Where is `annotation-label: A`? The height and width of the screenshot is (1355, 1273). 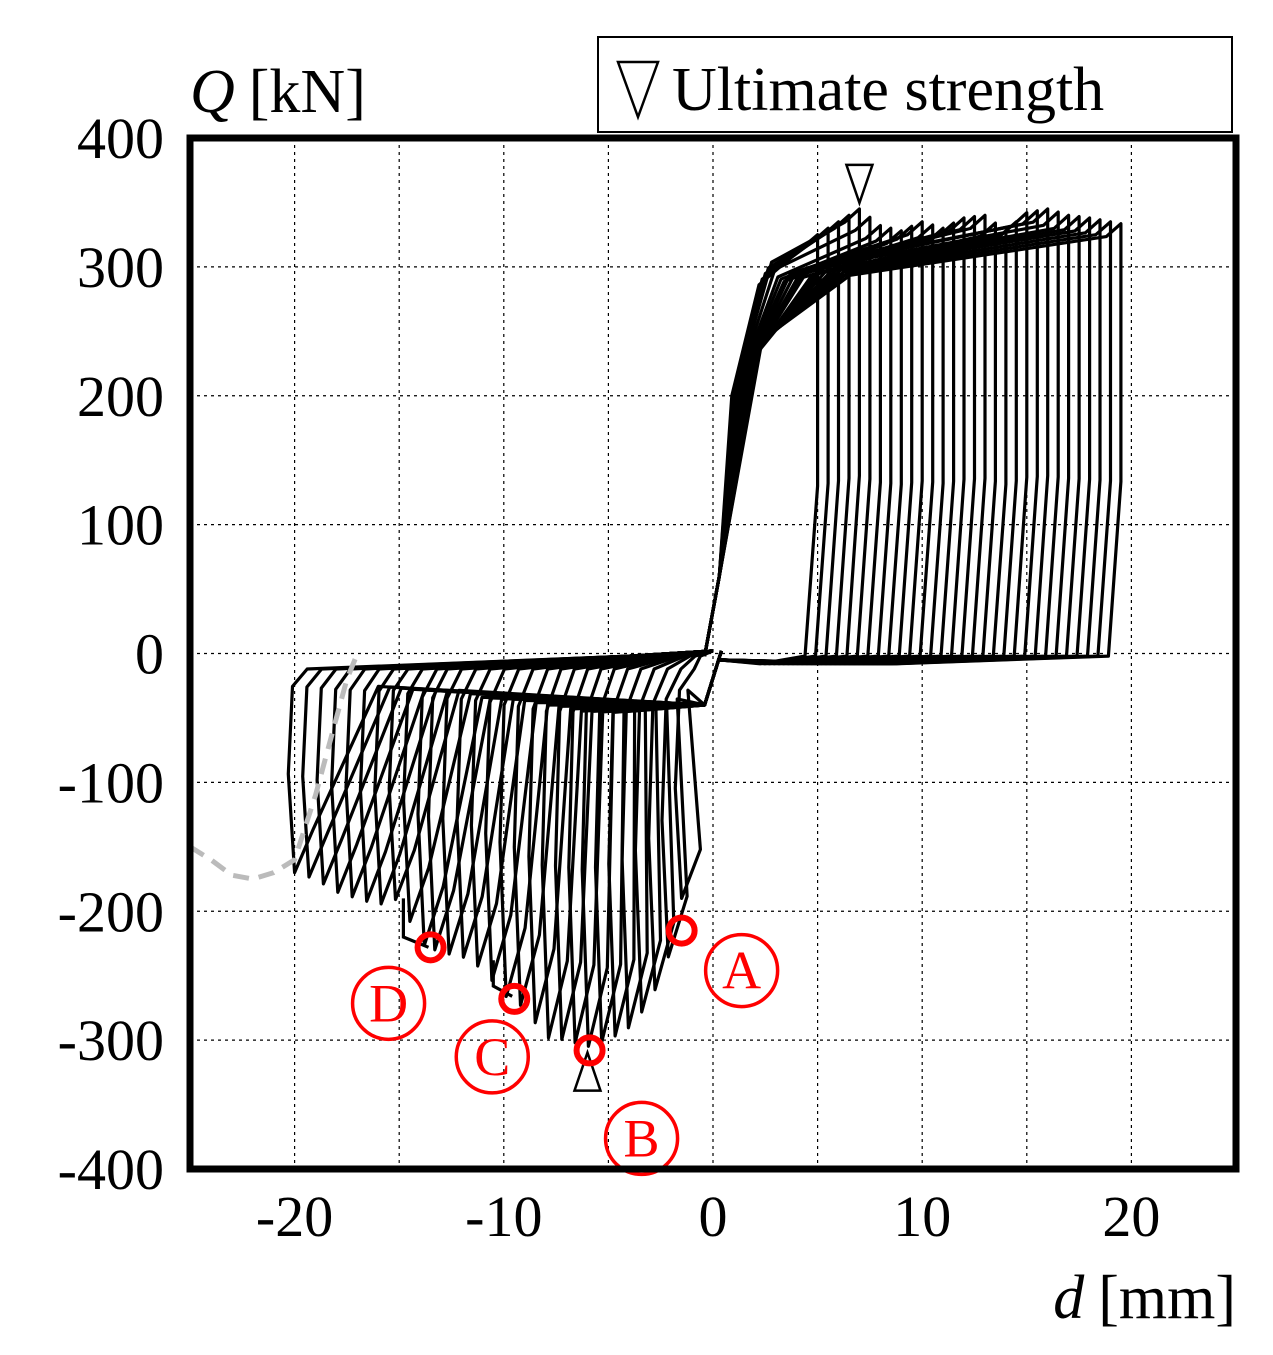 annotation-label: A is located at coordinates (741, 971).